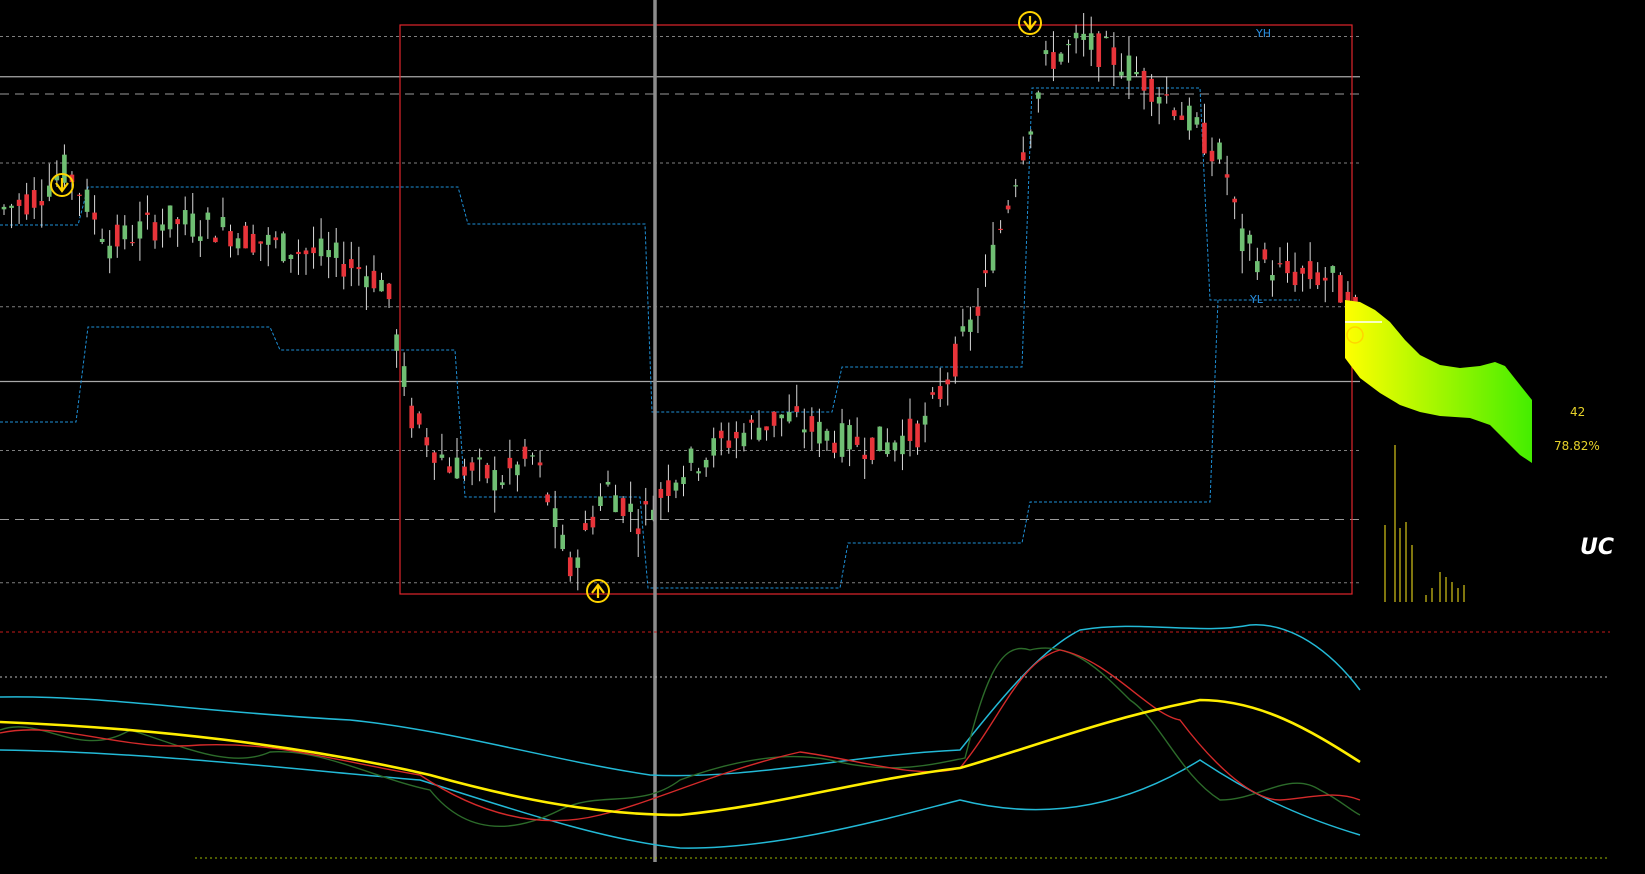 This screenshot has height=874, width=1645. I want to click on yh-label: YH, so click(1263, 33).